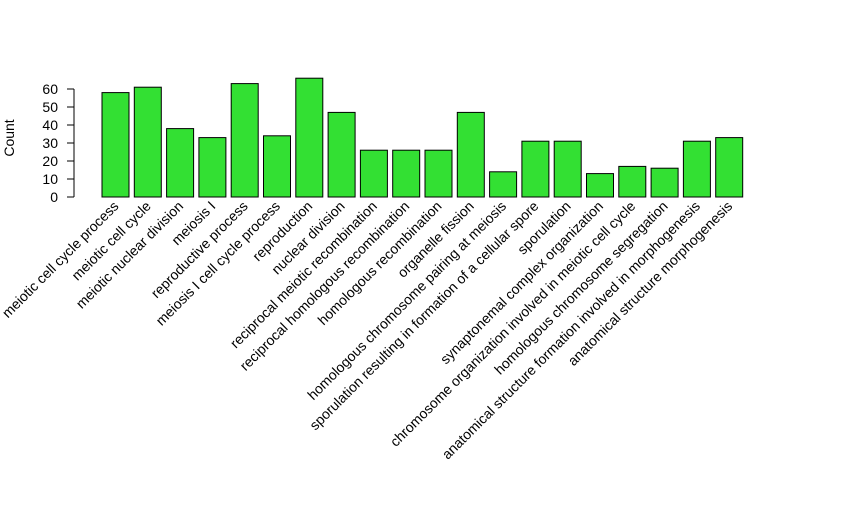  I want to click on y-axis-label: Count, so click(9, 137).